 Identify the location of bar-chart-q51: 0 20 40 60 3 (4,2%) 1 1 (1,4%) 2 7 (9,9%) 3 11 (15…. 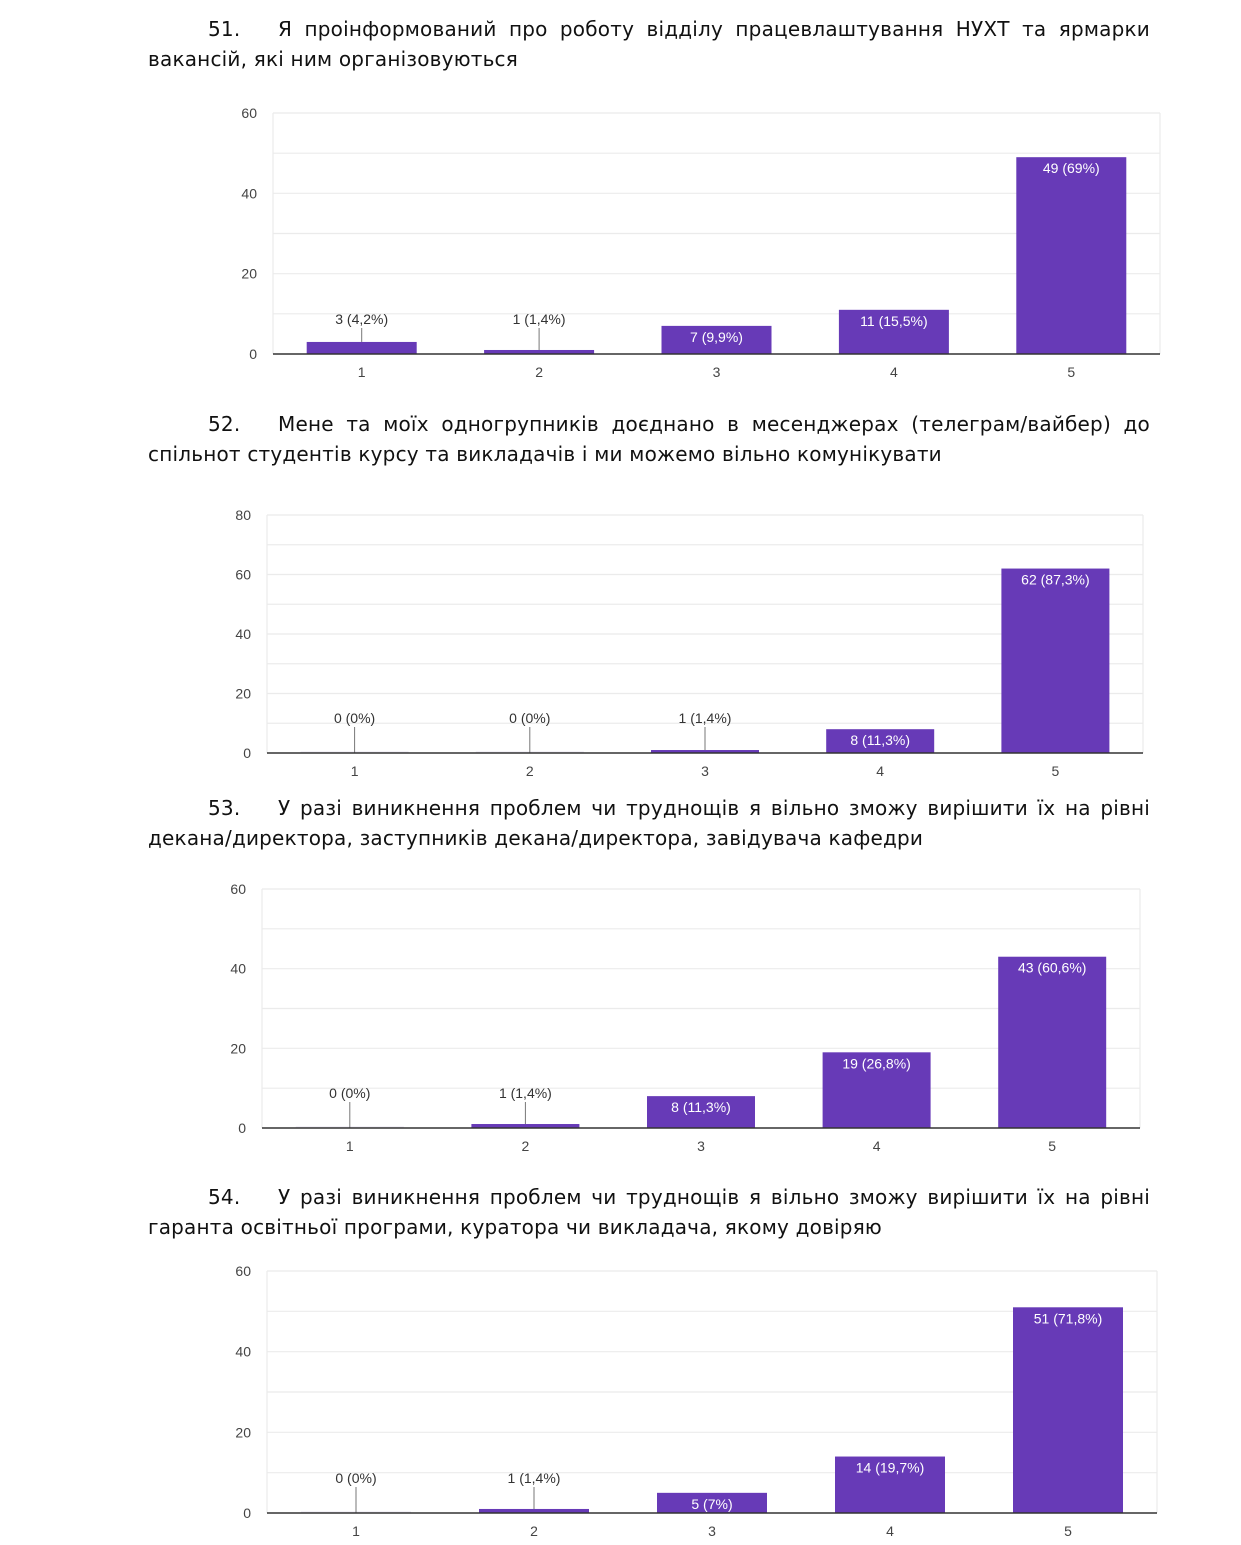
(695, 245).